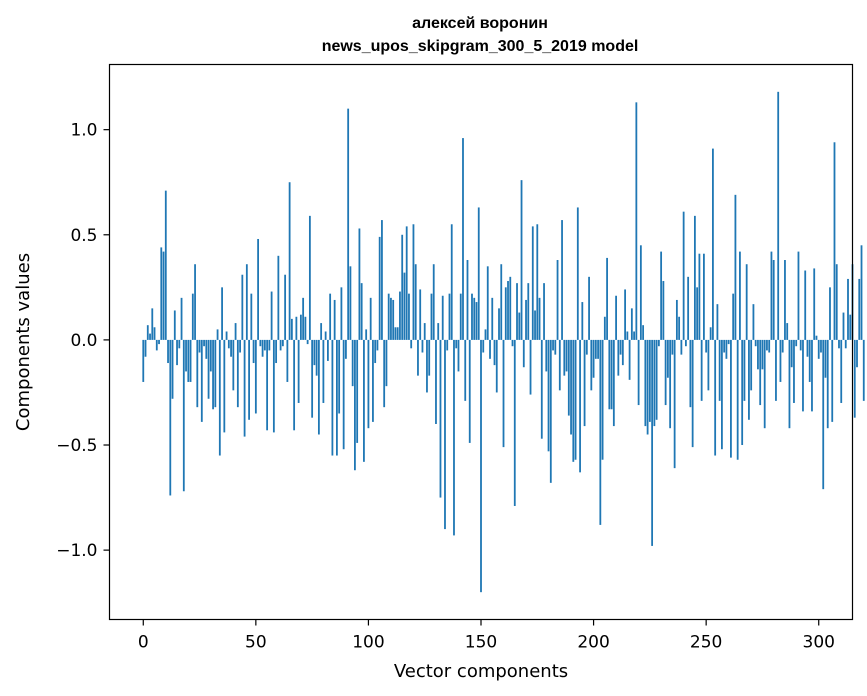 The height and width of the screenshot is (696, 867). What do you see at coordinates (83, 341) in the screenshot?
I see `y-tick-label: 0.0` at bounding box center [83, 341].